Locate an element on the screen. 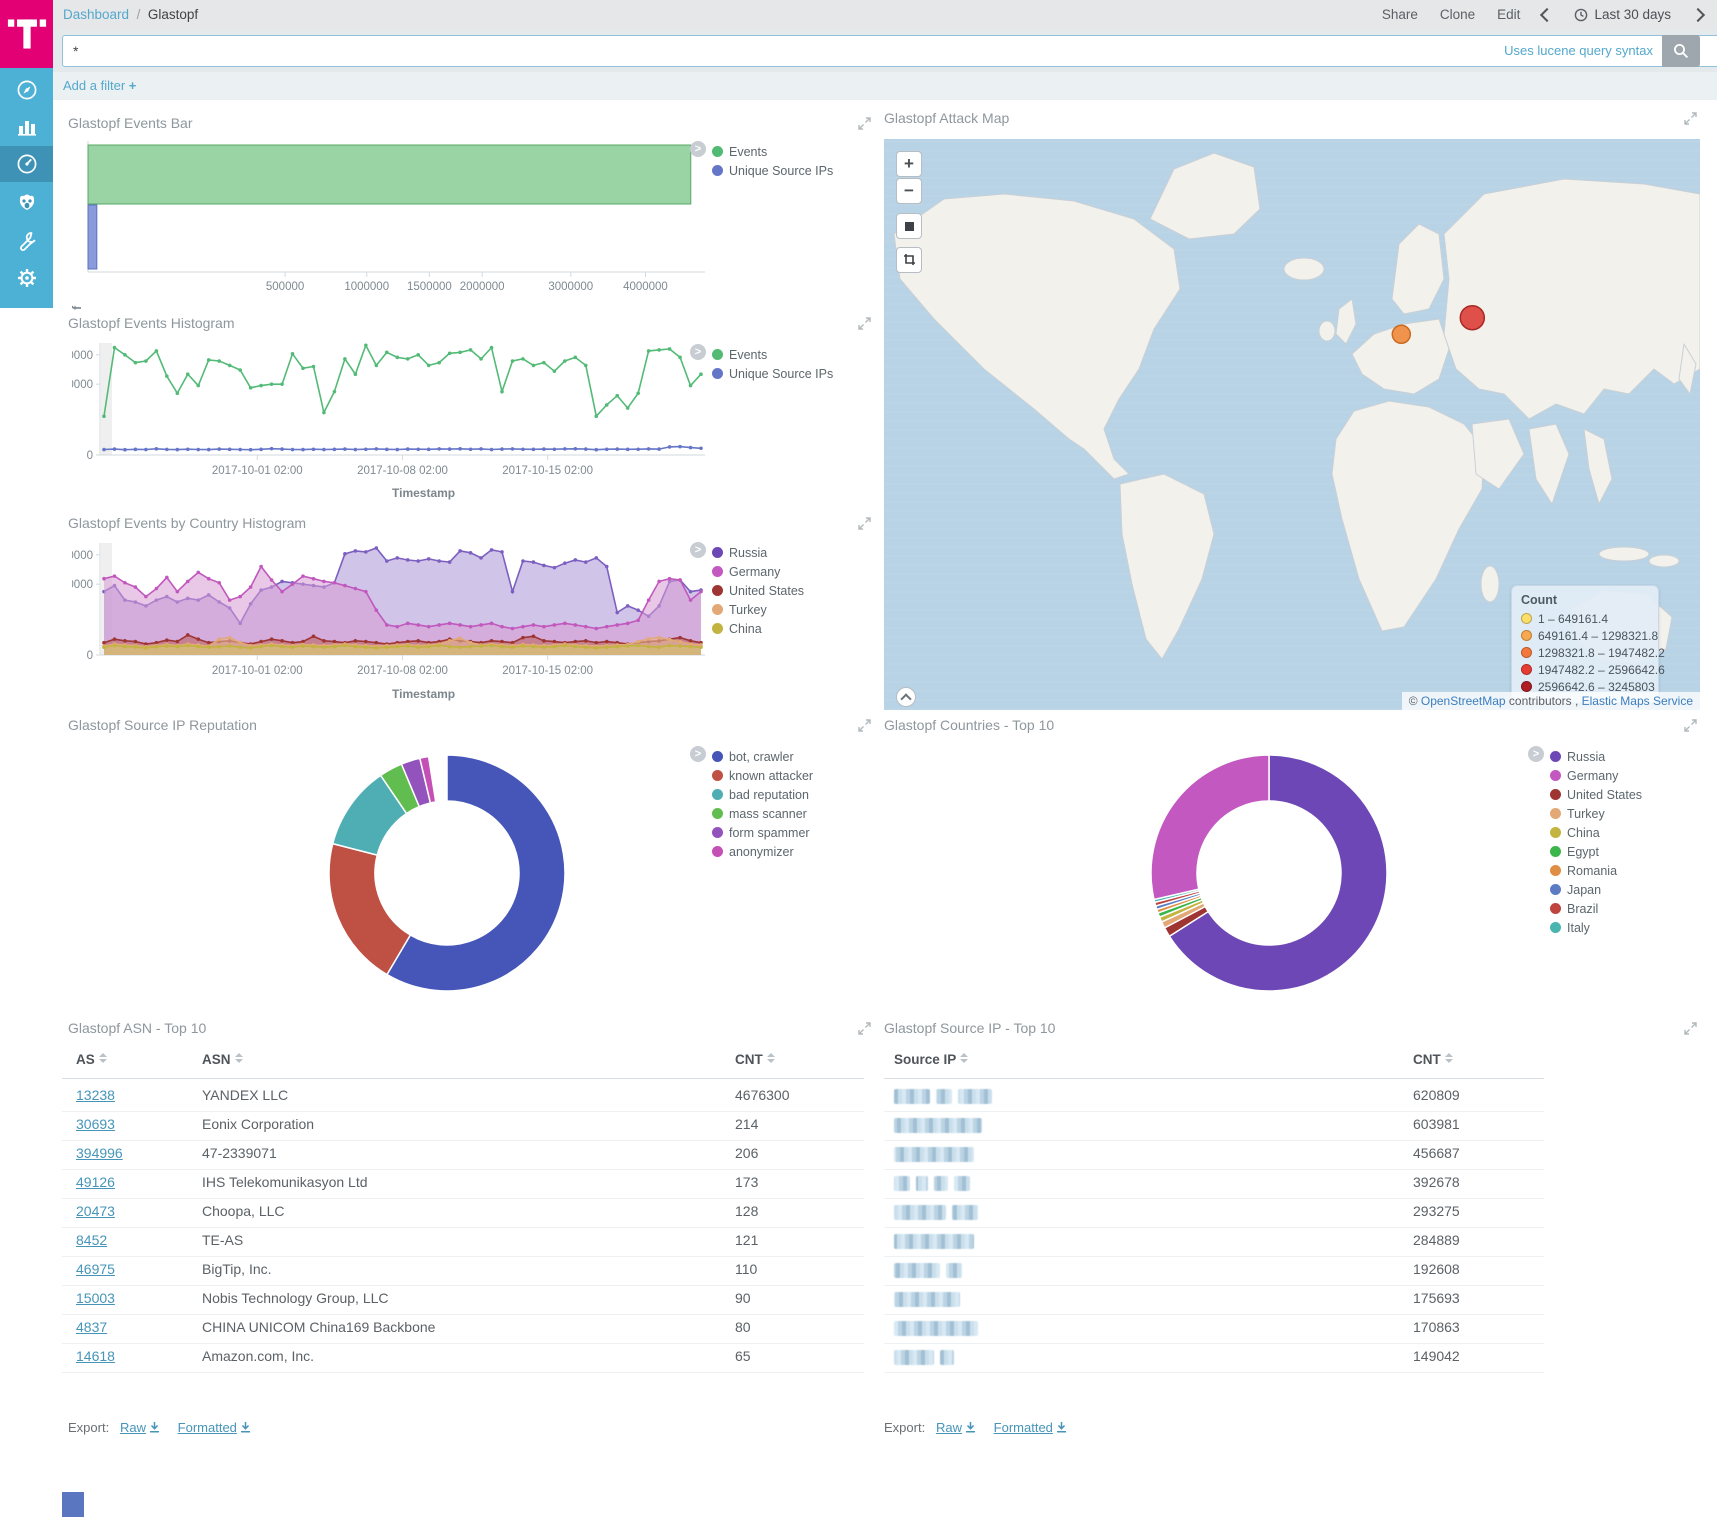  table-row: 603981 is located at coordinates (1214, 1126).